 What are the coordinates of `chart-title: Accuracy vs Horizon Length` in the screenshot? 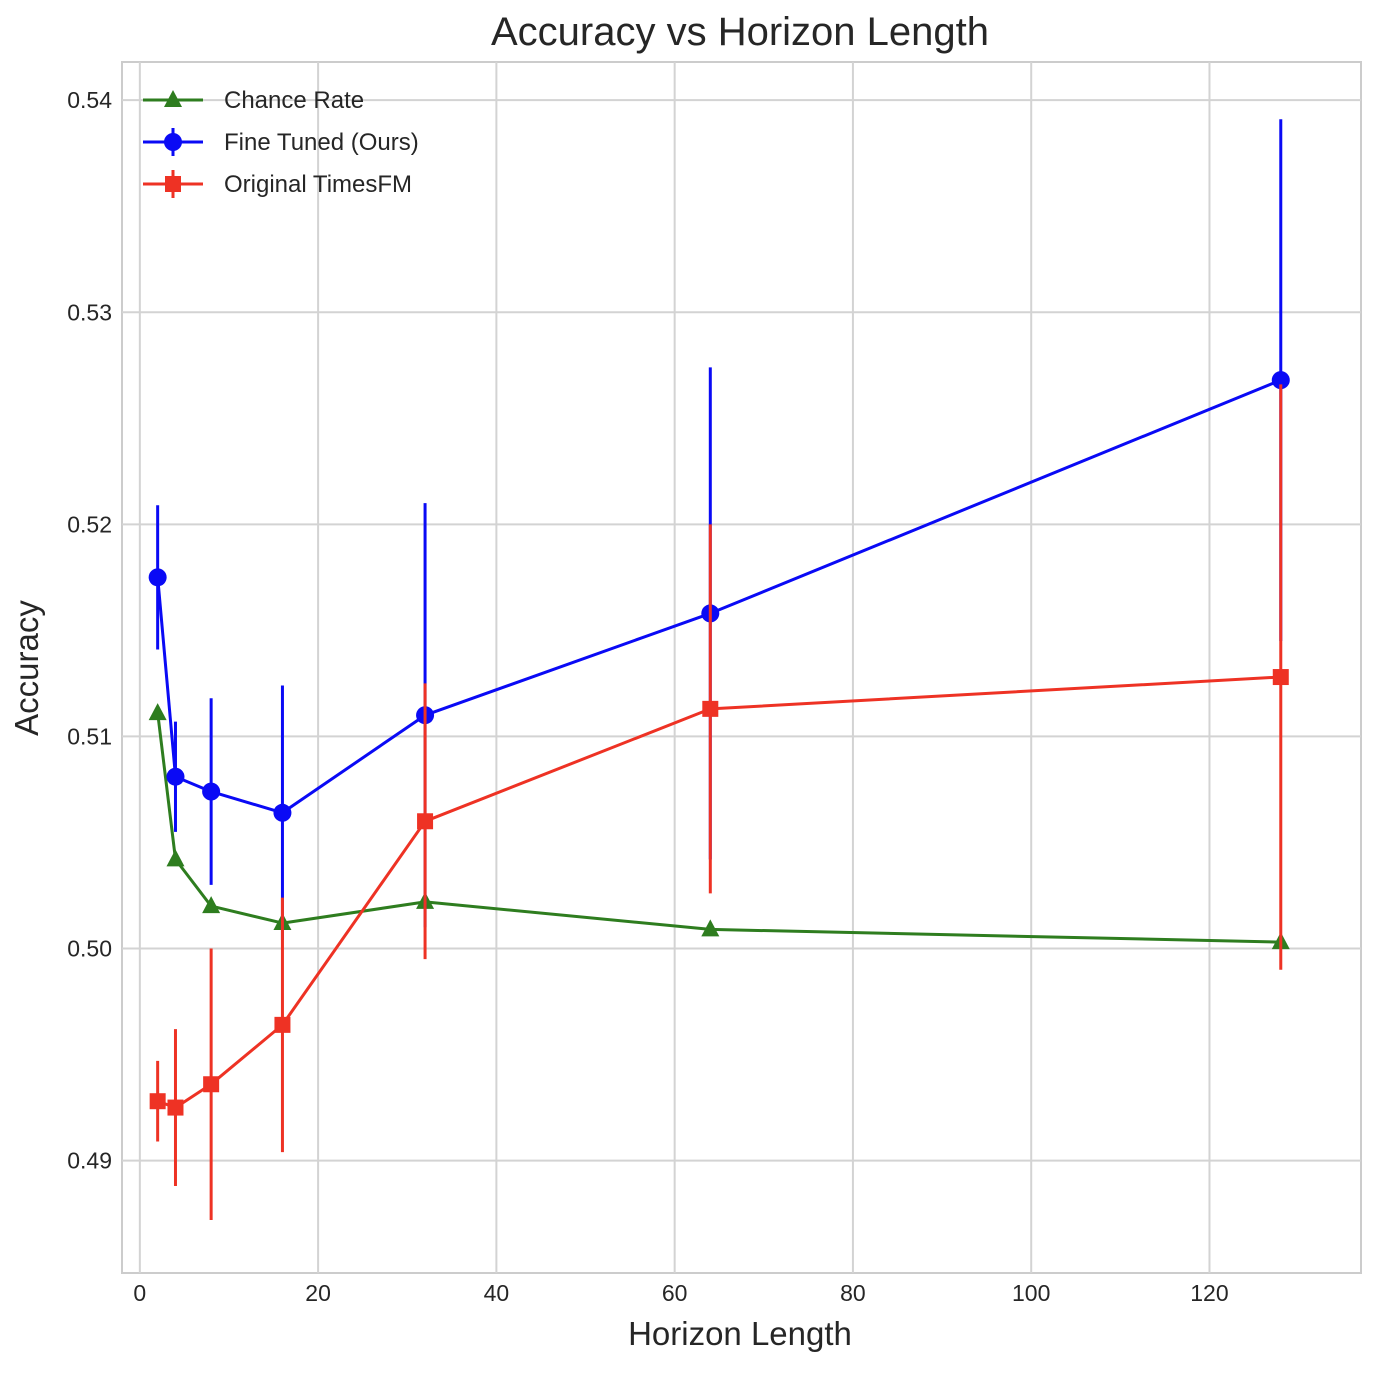 It's located at (740, 32).